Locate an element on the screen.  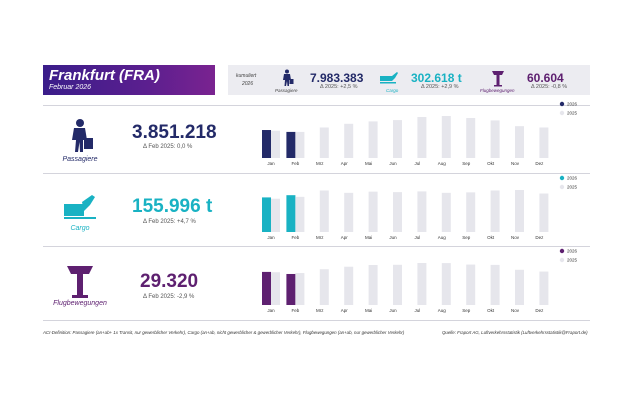
kum-cargo-delta: Δ 2025: +2,9 % is located at coordinates (440, 87).